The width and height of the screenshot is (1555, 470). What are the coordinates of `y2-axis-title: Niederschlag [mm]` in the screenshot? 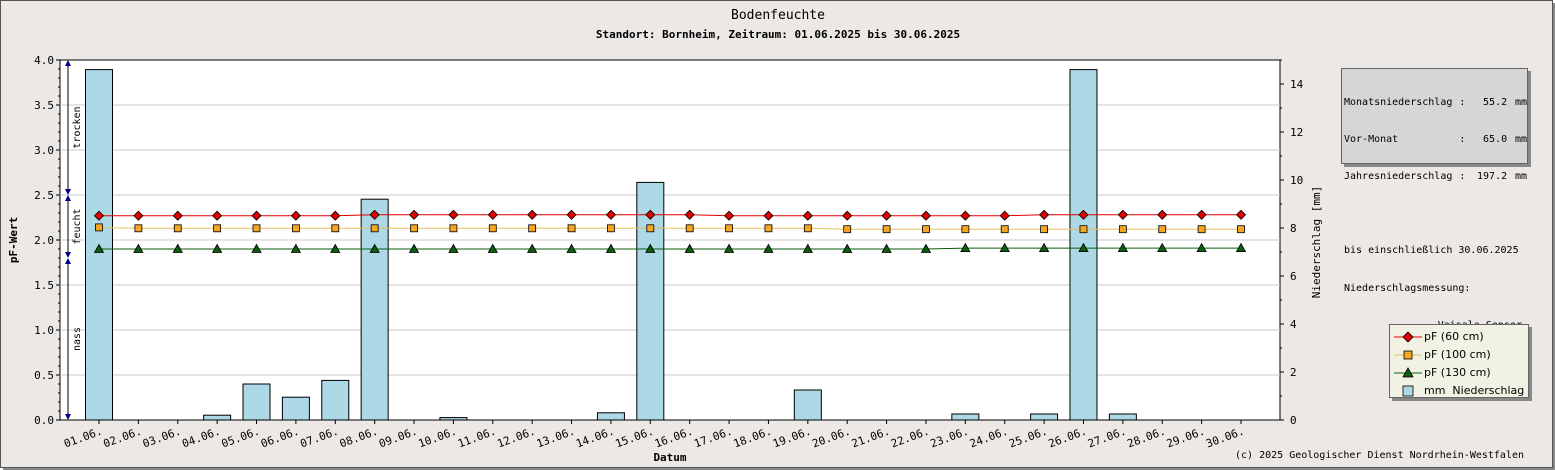 It's located at (1316, 242).